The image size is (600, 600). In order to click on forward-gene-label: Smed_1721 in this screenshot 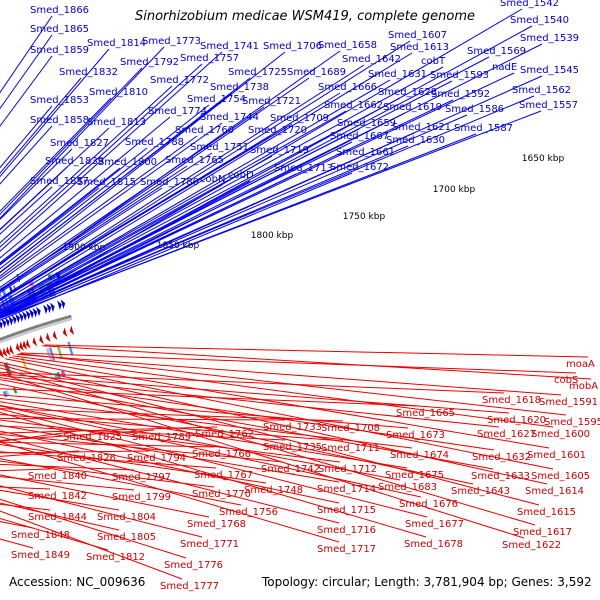, I will do `click(271, 101)`.